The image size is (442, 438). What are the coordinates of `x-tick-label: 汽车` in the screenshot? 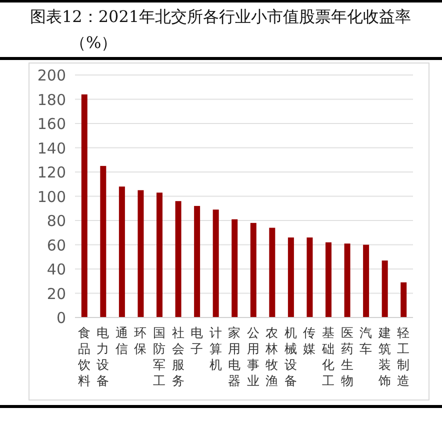 It's located at (366, 341).